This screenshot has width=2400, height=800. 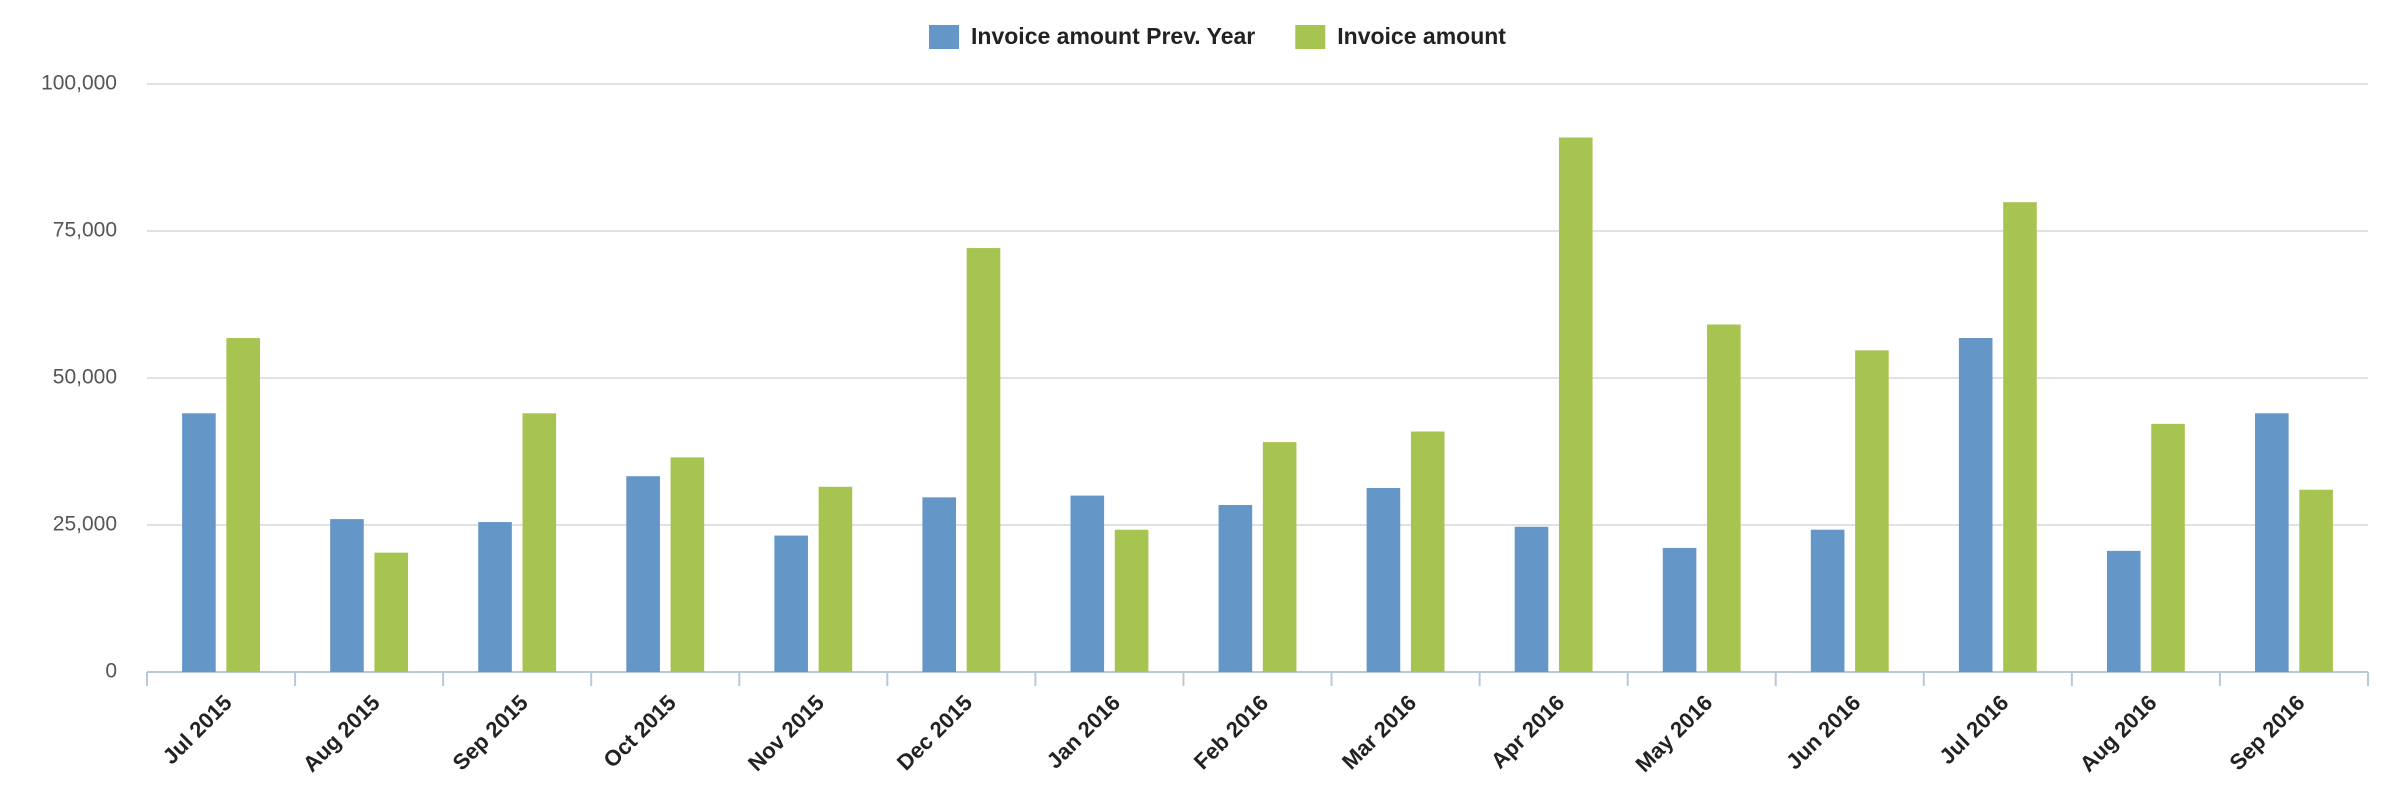 I want to click on y-tick-label: 0, so click(x=111, y=671).